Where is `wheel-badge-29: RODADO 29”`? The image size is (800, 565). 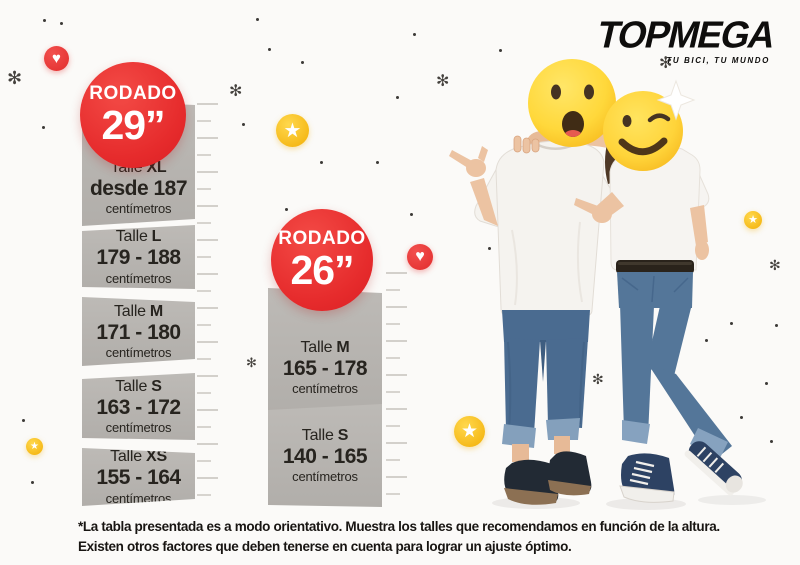
wheel-badge-29: RODADO 29” is located at coordinates (133, 115).